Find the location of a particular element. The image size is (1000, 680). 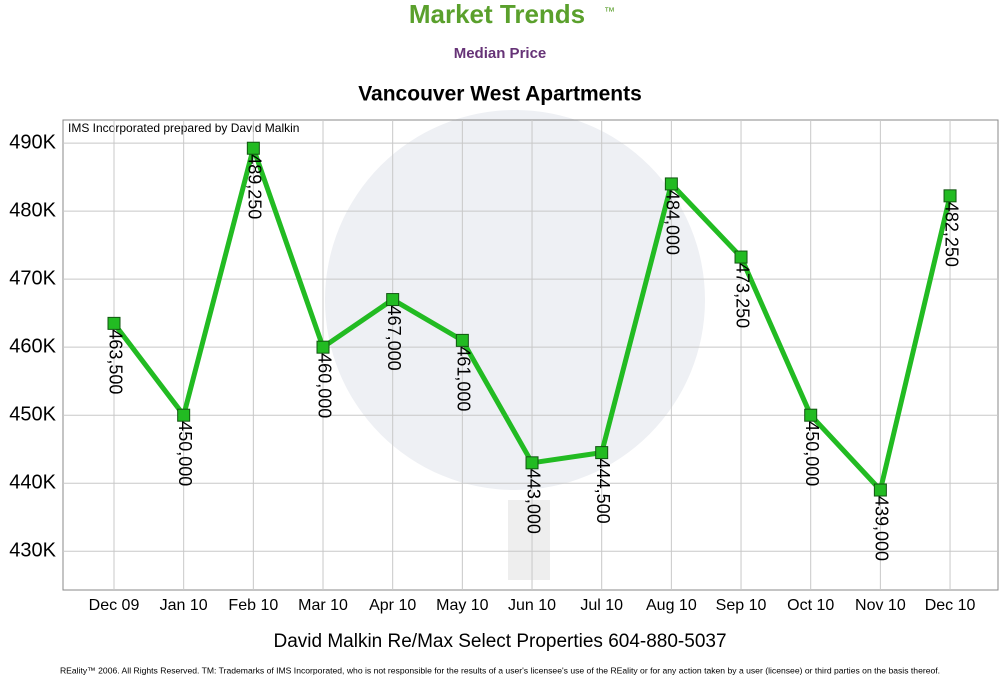

background-basket is located at coordinates (529, 540).